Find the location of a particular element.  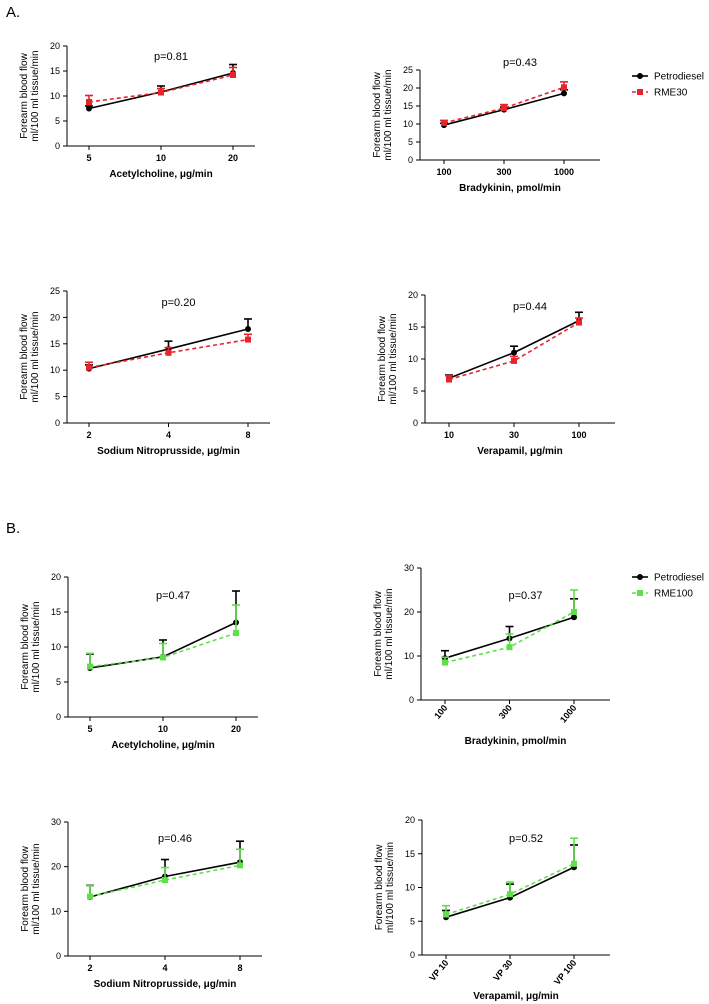

legend: Petrodiesel RME100 is located at coordinates (668, 586).